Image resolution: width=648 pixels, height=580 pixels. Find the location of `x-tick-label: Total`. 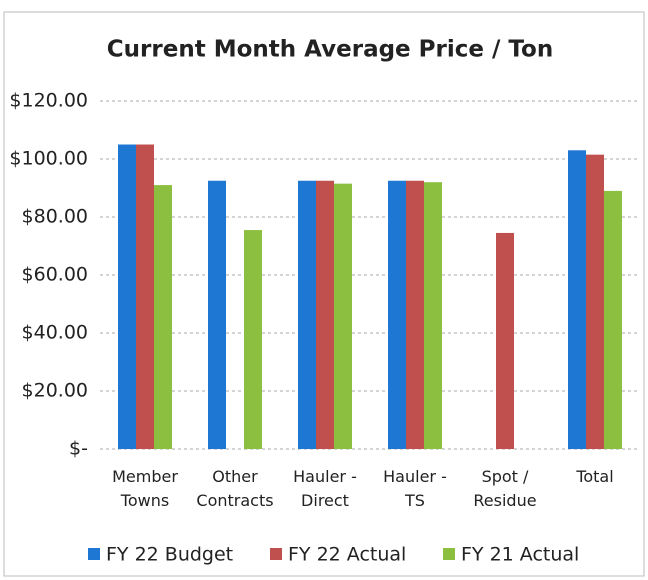

x-tick-label: Total is located at coordinates (595, 476).